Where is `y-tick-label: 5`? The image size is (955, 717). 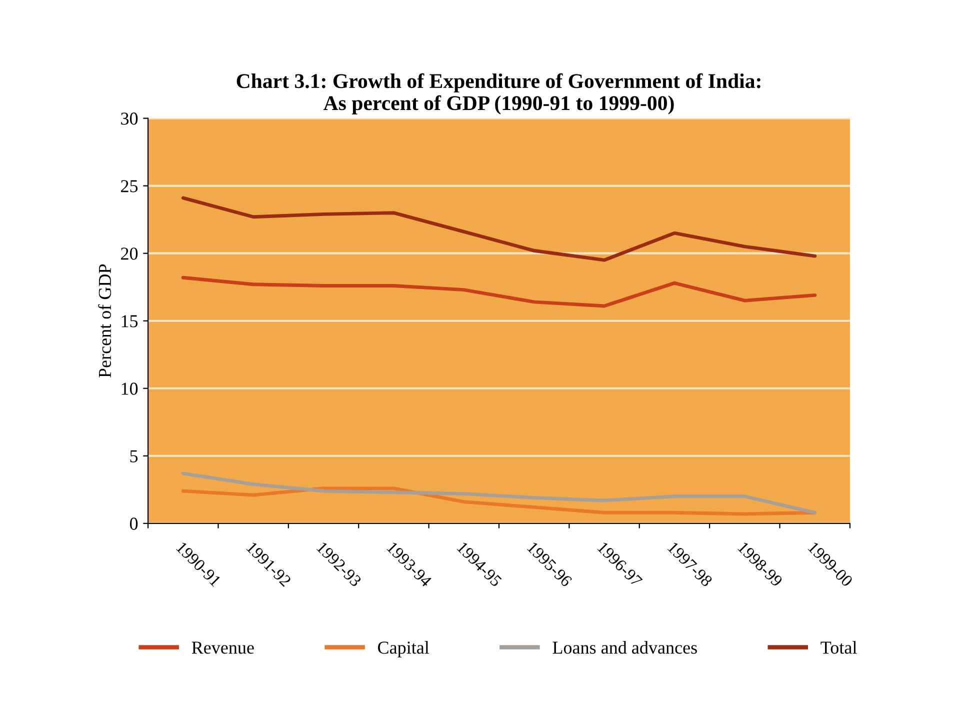
y-tick-label: 5 is located at coordinates (134, 456).